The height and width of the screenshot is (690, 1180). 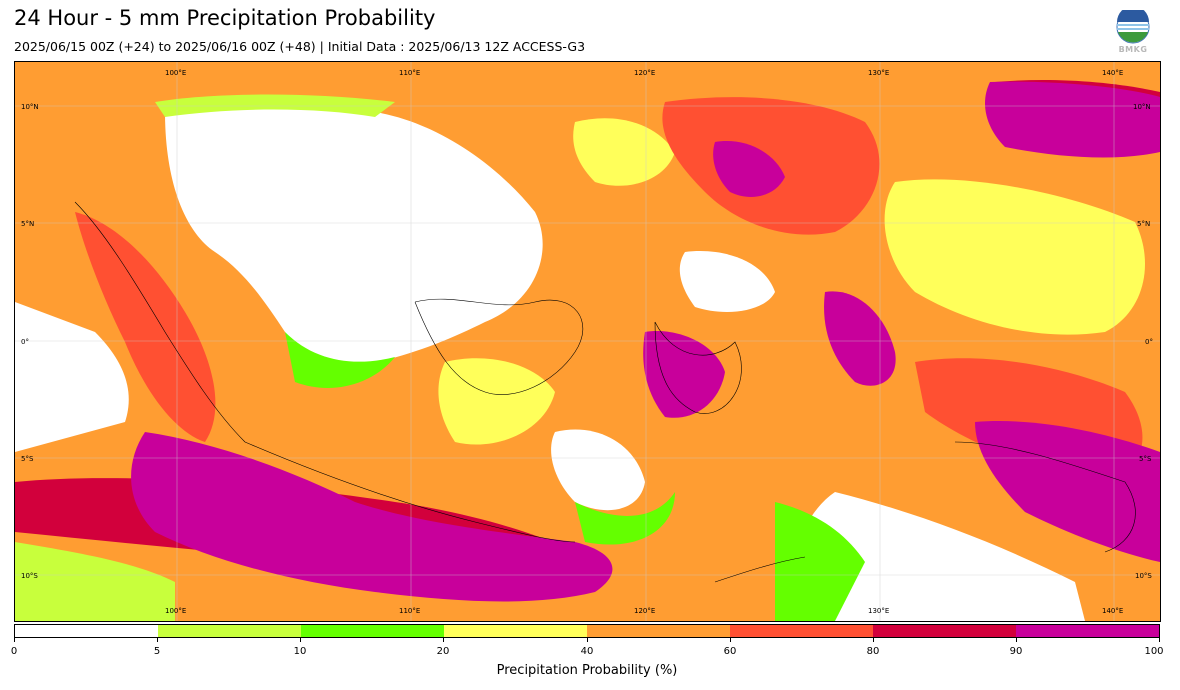 I want to click on colorbar-label: 10, so click(x=300, y=651).